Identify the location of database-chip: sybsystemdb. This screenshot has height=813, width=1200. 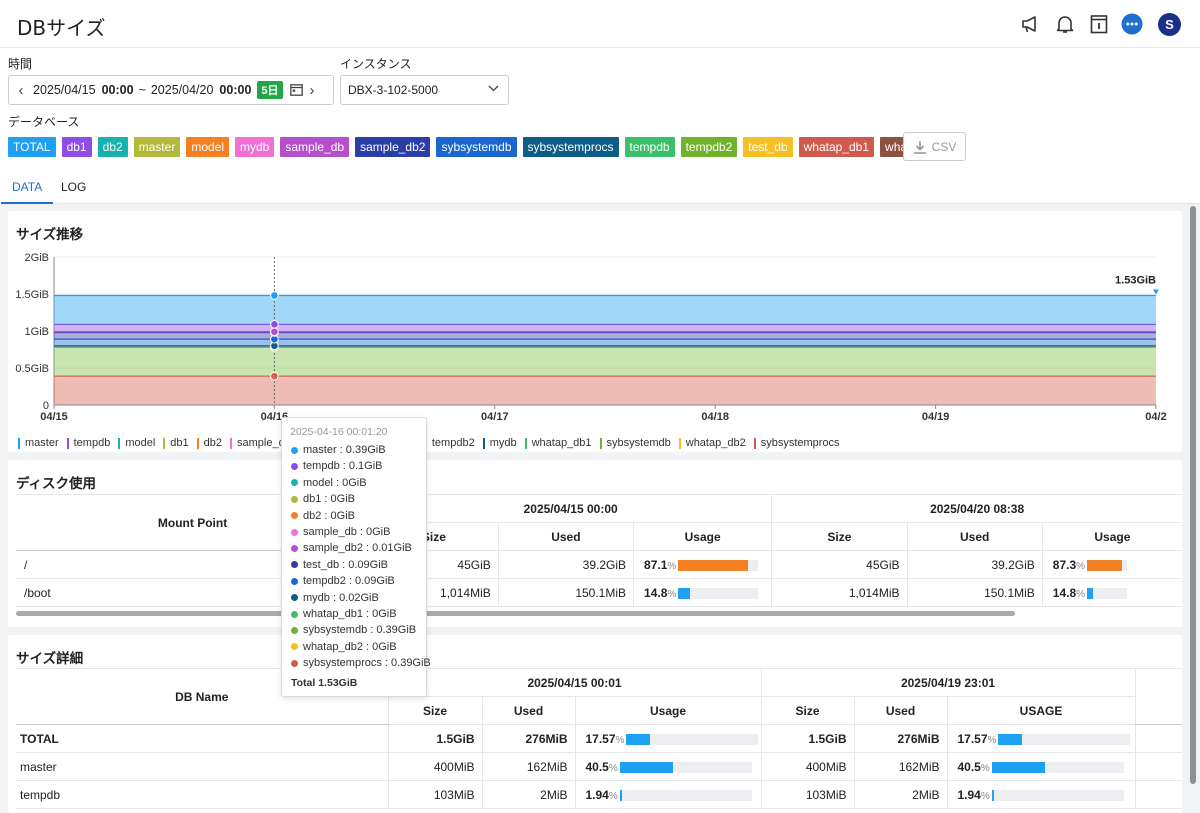
(476, 147).